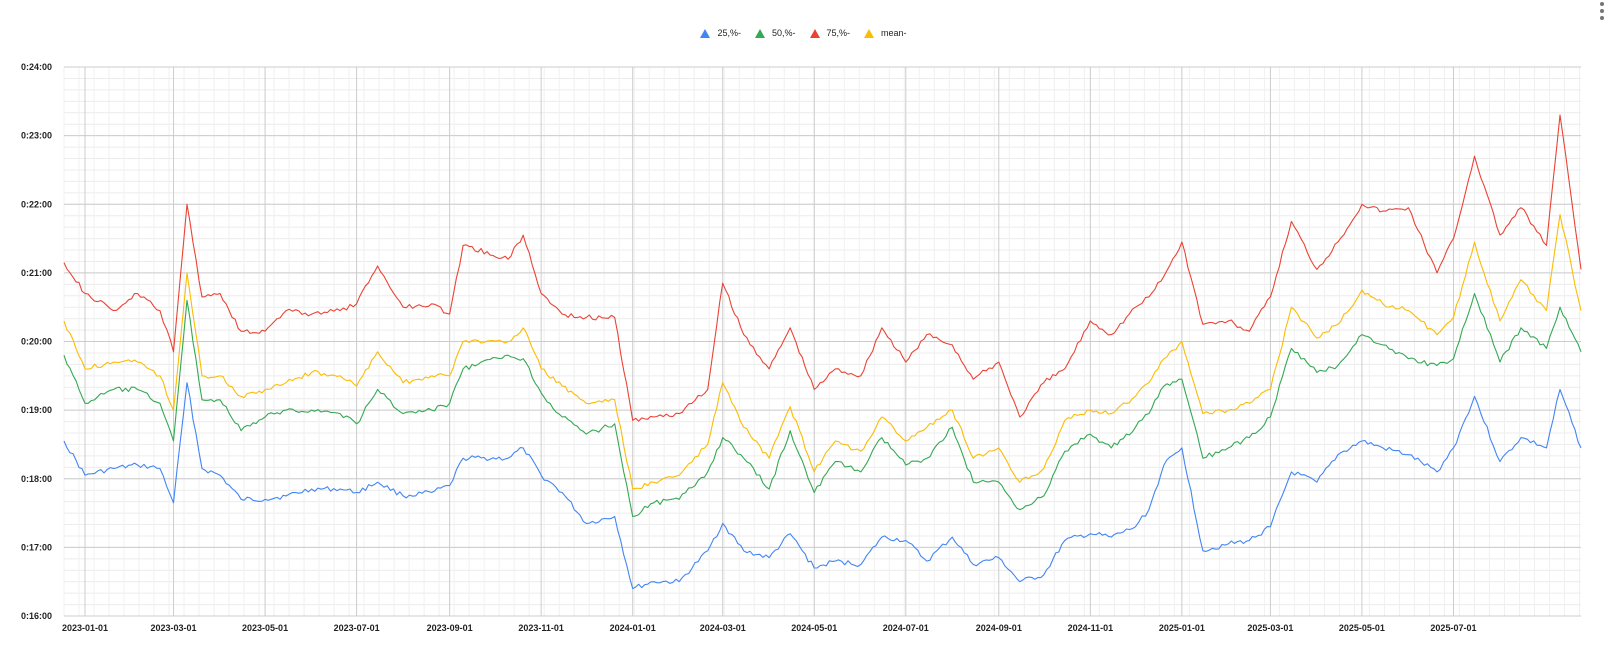 The image size is (1607, 656). What do you see at coordinates (894, 33) in the screenshot?
I see `legend-label: mean-` at bounding box center [894, 33].